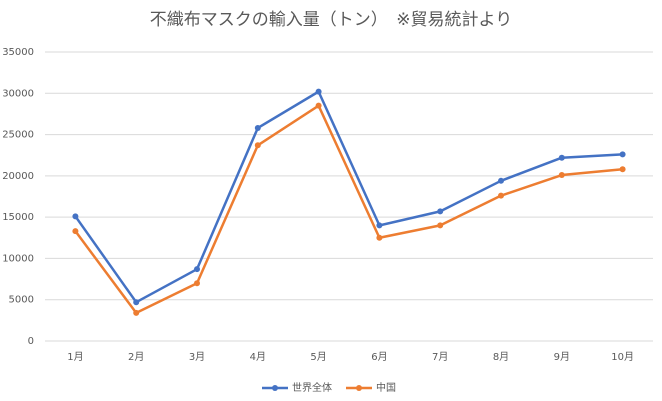 The width and height of the screenshot is (662, 401). What do you see at coordinates (136, 357) in the screenshot?
I see `x-tick-label: 2月` at bounding box center [136, 357].